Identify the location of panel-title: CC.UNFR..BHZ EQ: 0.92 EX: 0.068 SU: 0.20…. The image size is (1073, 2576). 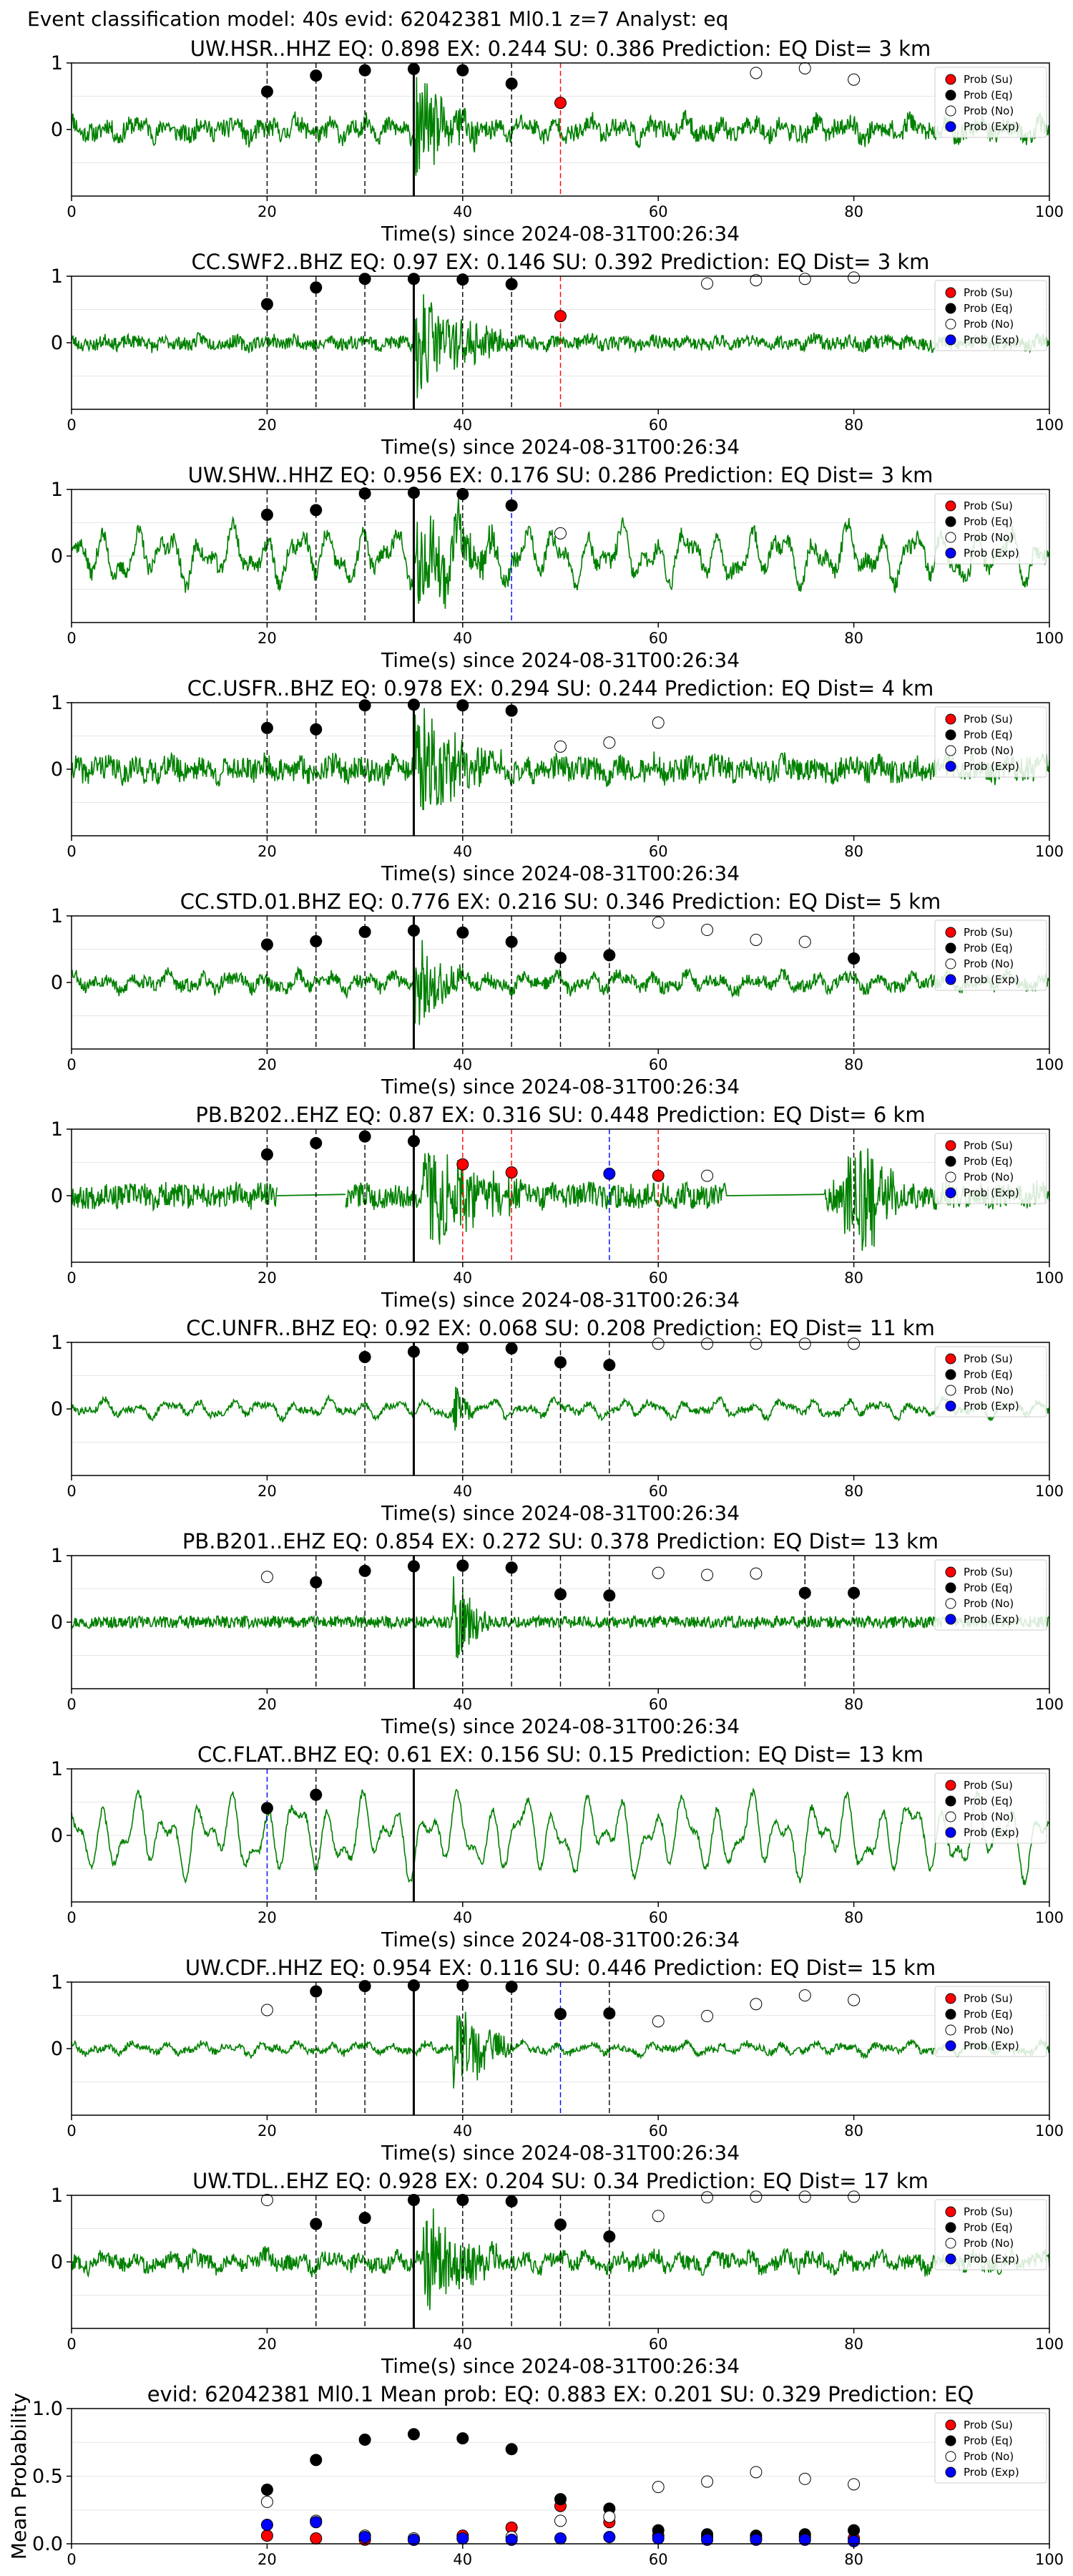
(560, 1328).